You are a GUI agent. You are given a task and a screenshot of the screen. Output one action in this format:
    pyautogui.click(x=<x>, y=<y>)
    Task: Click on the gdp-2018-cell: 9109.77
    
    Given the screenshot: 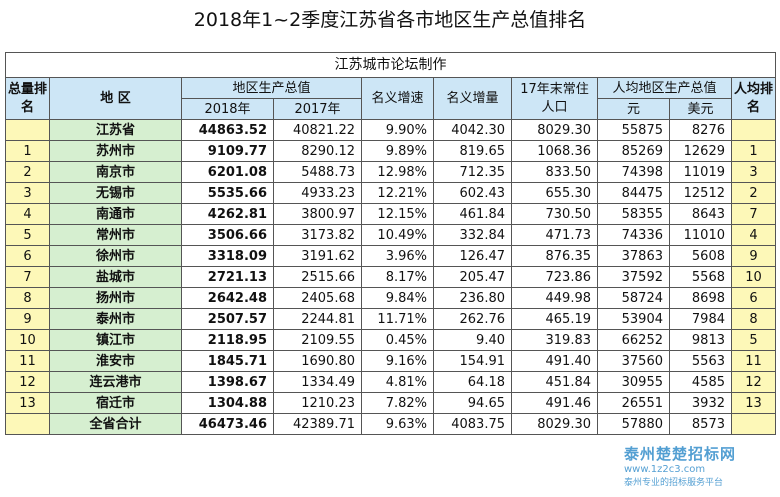 What is the action you would take?
    pyautogui.click(x=227, y=151)
    